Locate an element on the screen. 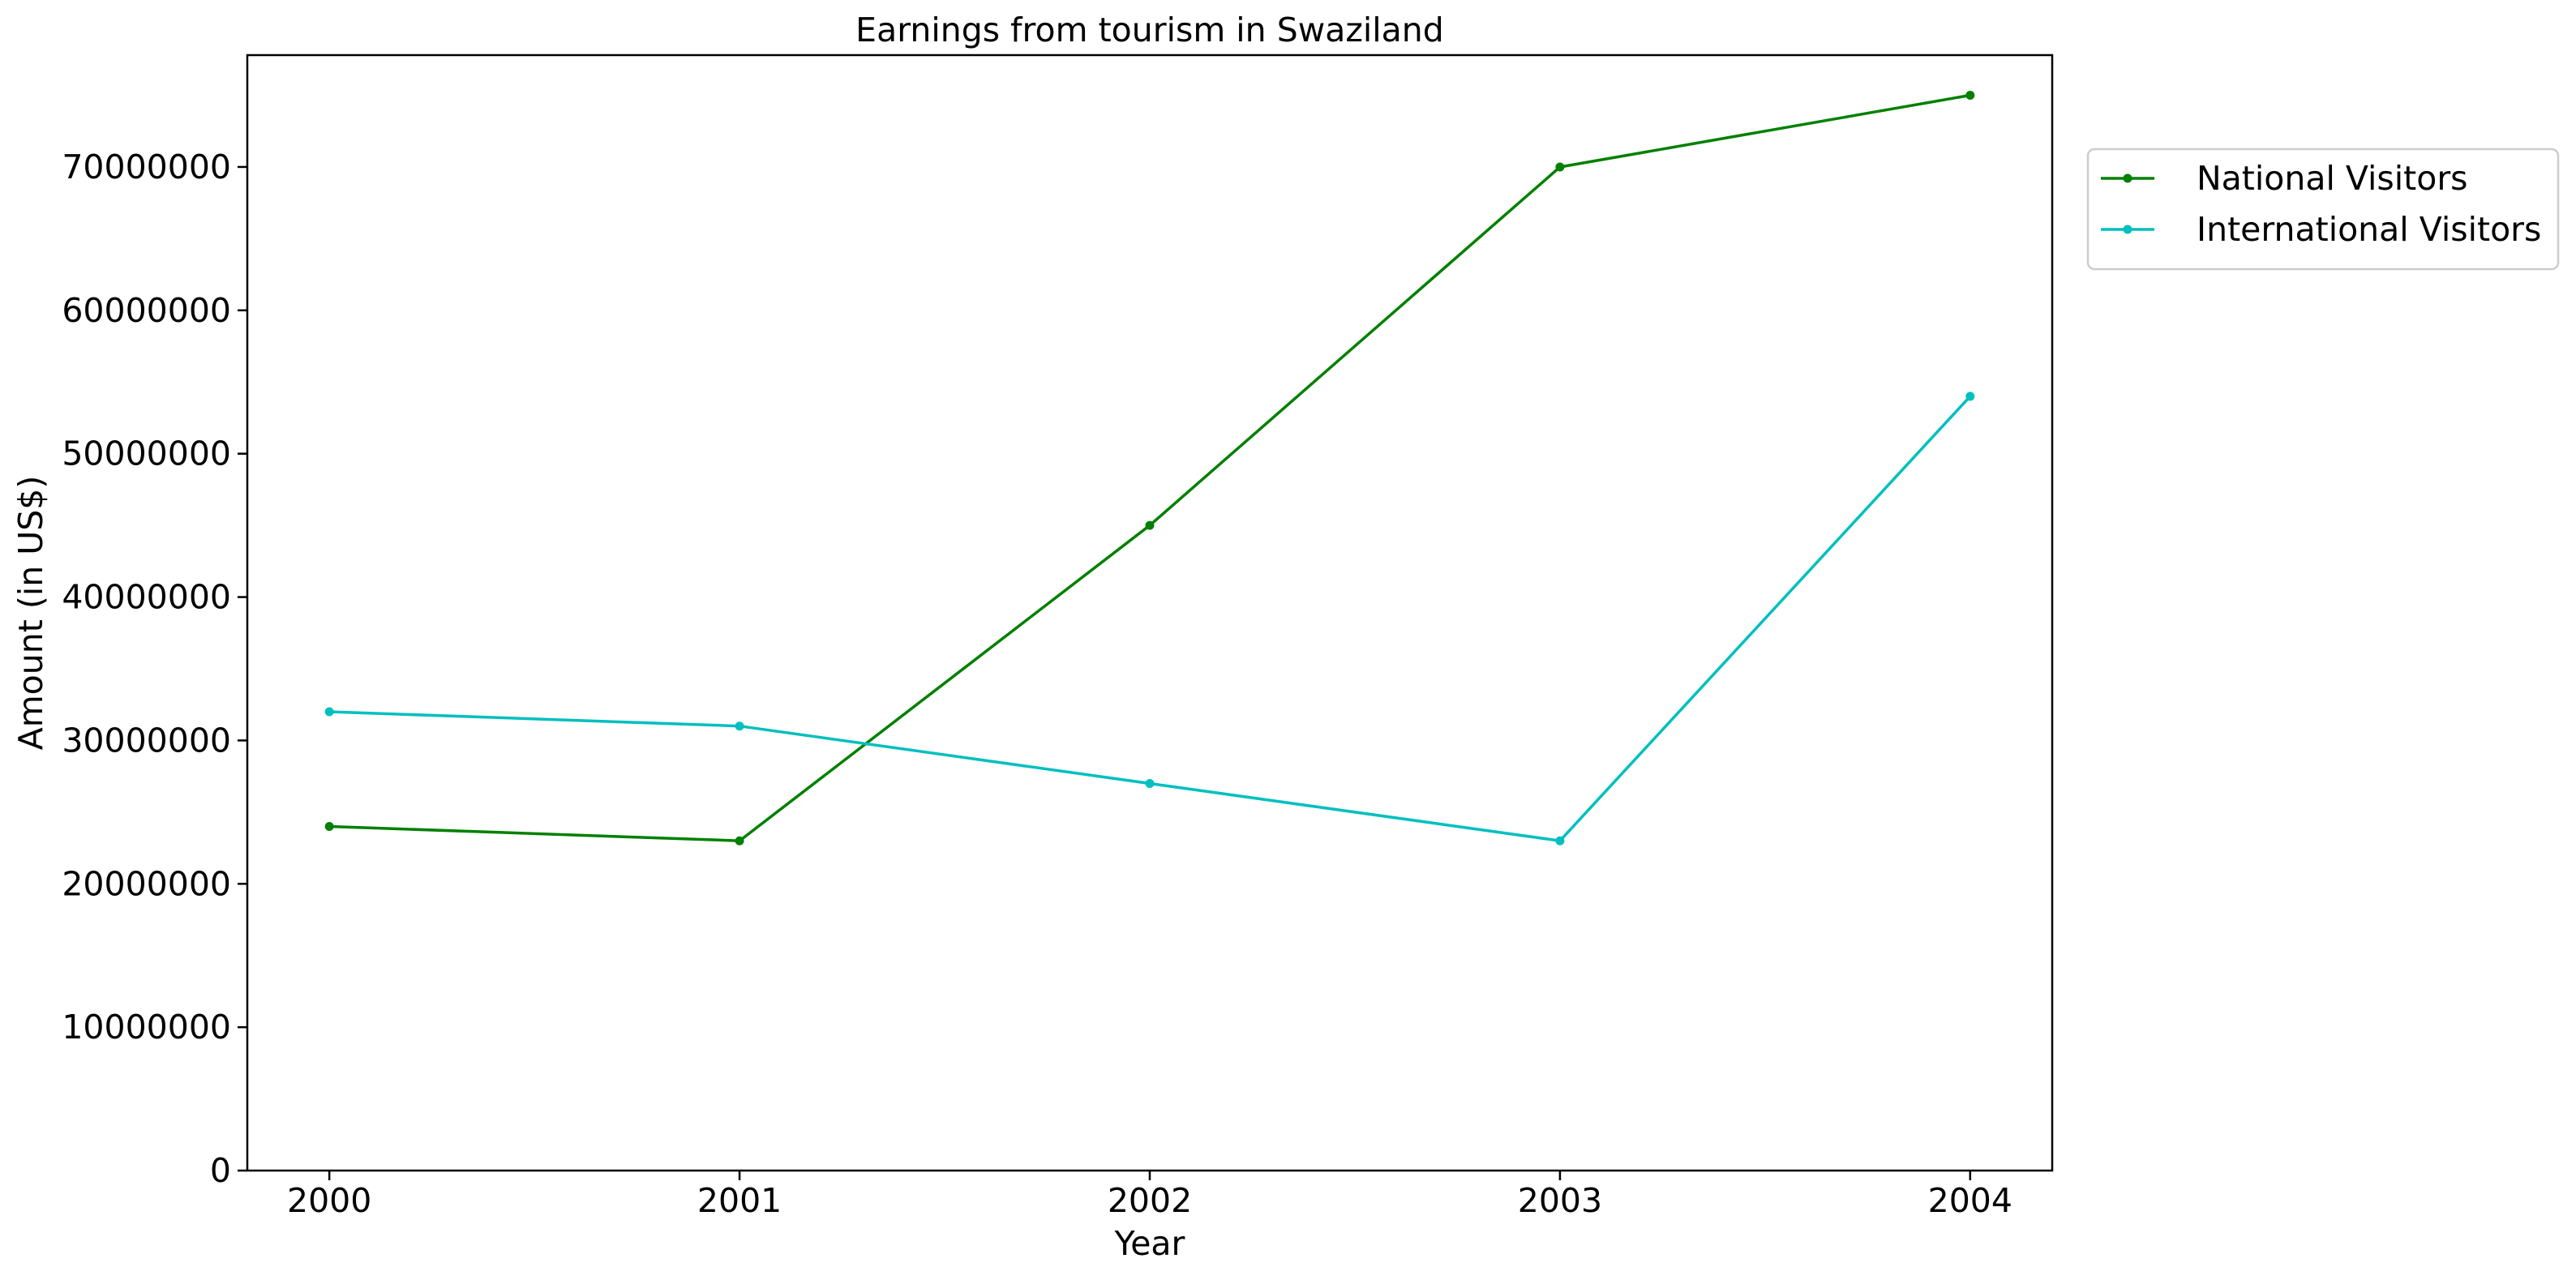  x-tick-label: 2003 is located at coordinates (1560, 1201).